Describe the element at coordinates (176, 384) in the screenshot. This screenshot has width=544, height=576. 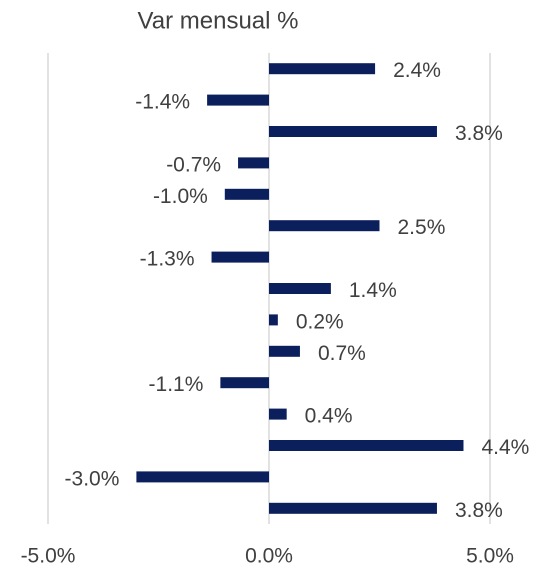
I see `value-label: -1.1%` at that location.